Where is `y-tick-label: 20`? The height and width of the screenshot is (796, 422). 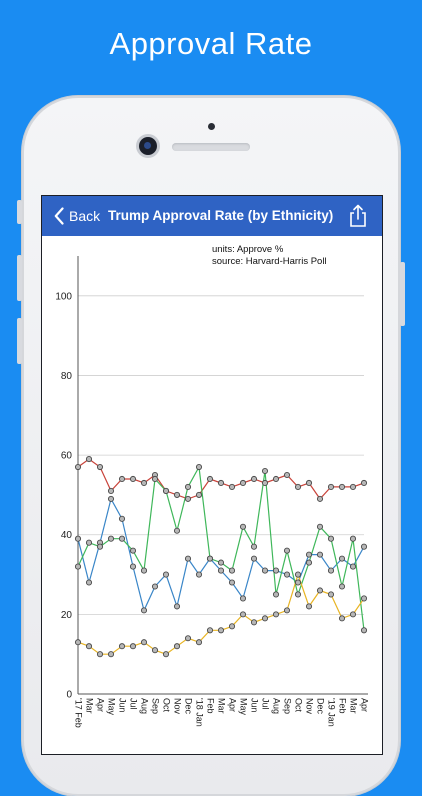
y-tick-label: 20 is located at coordinates (67, 615).